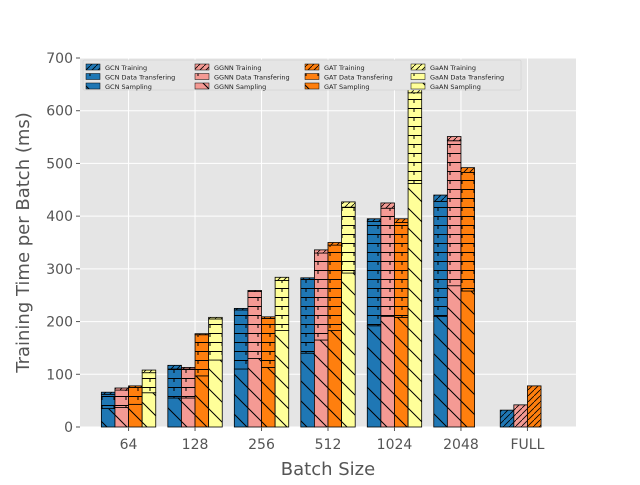 The image size is (640, 485). Describe the element at coordinates (195, 445) in the screenshot. I see `x-tick-label: 128` at that location.